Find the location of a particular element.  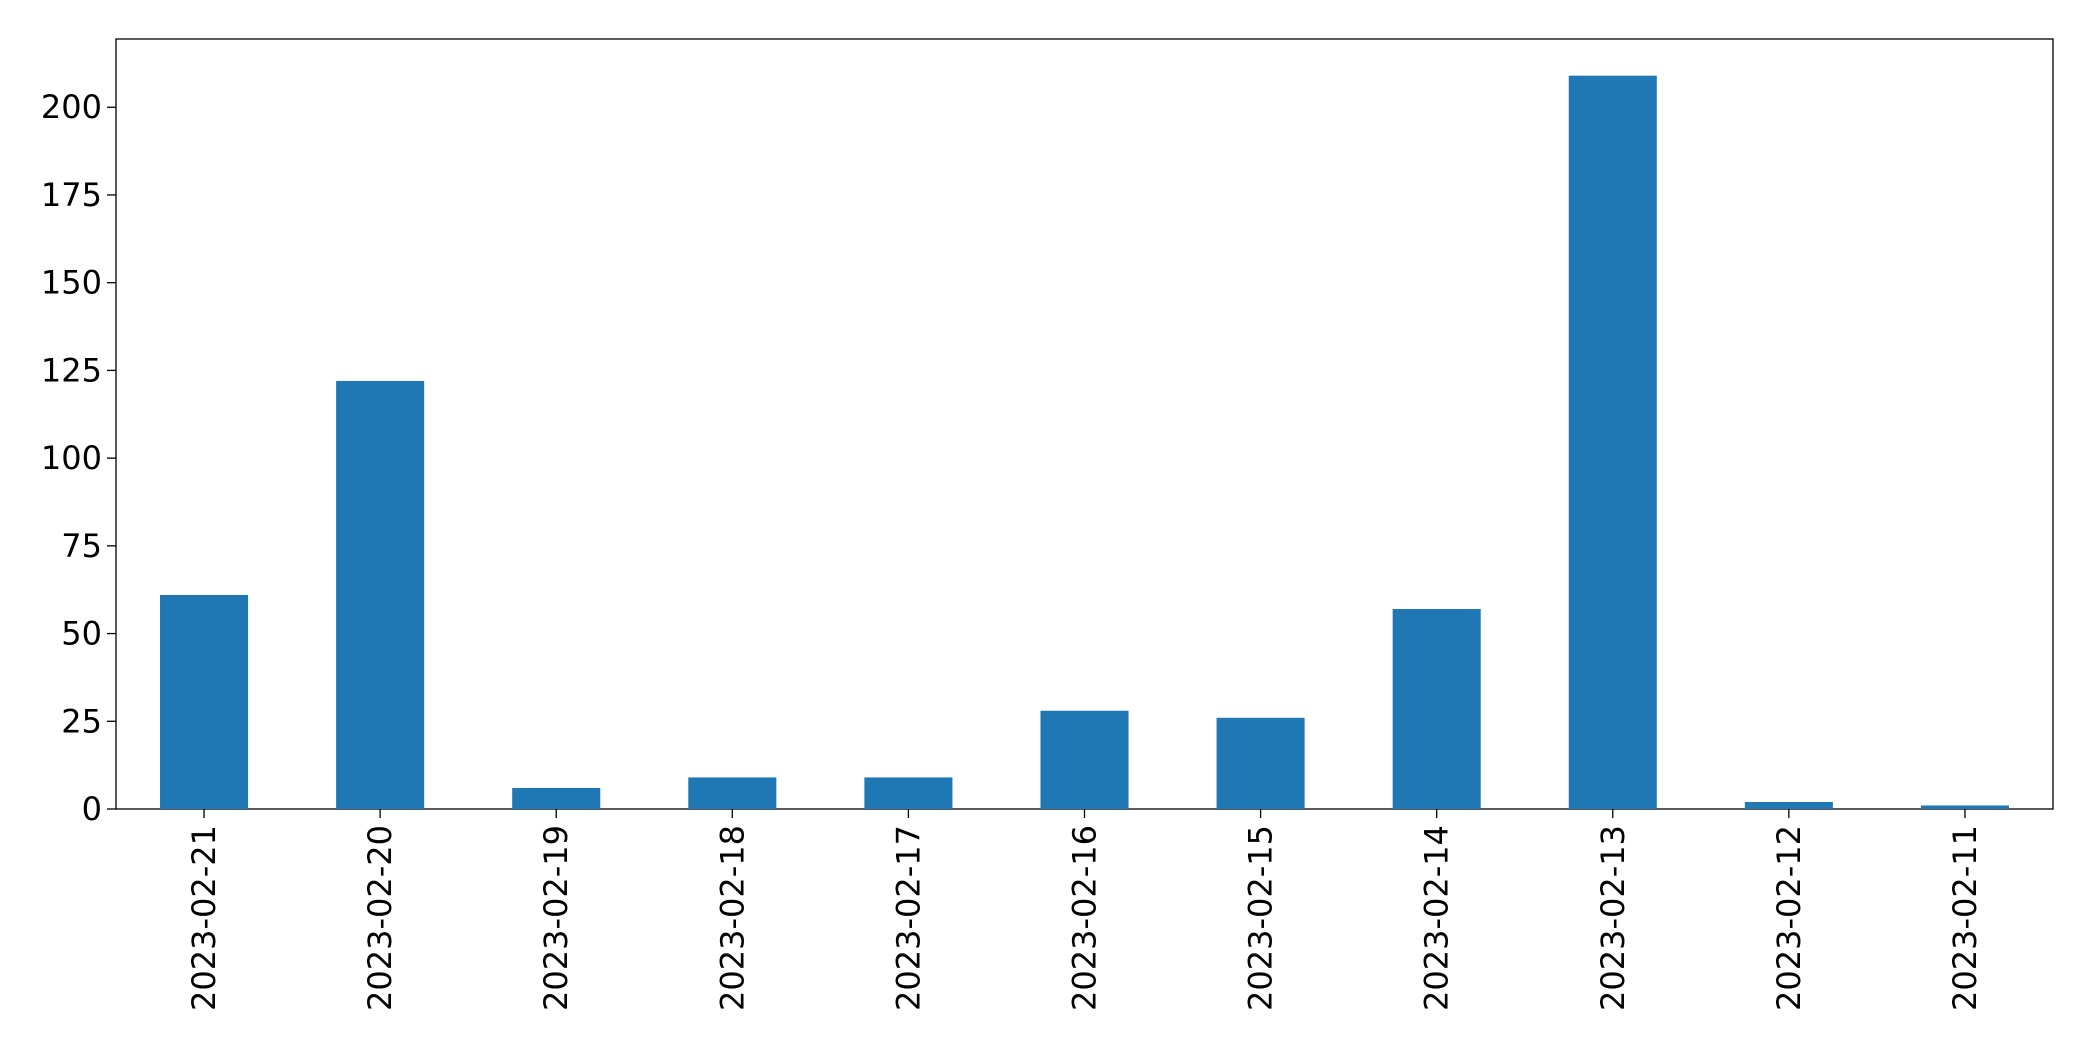

x-tick-label: 2023-02-21 is located at coordinates (204, 918).